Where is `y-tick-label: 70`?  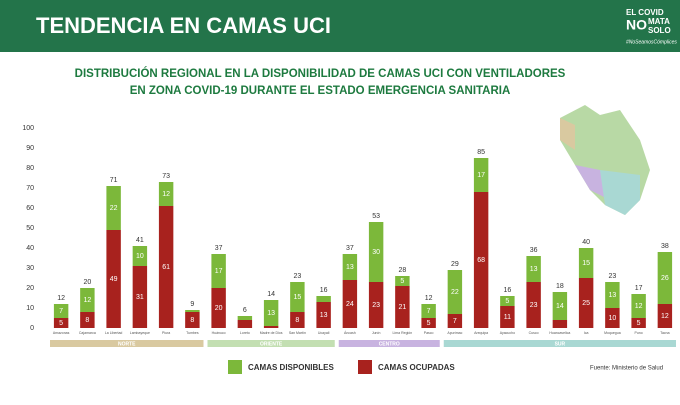
y-tick-label: 70 is located at coordinates (30, 188).